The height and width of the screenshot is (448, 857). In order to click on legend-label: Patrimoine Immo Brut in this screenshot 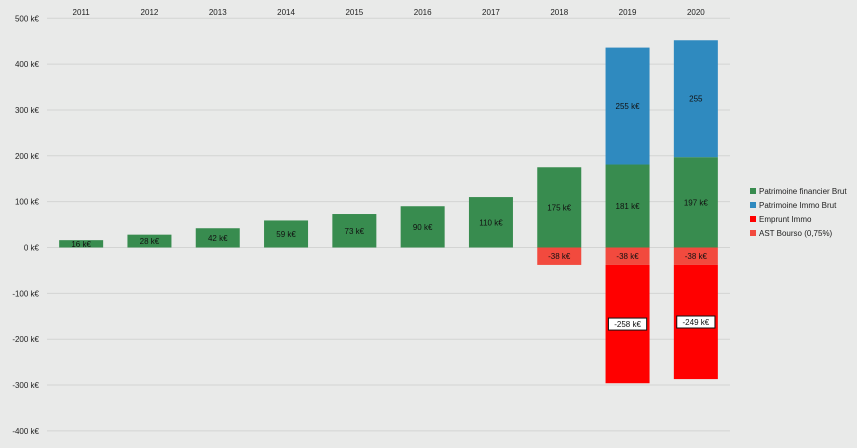, I will do `click(798, 205)`.